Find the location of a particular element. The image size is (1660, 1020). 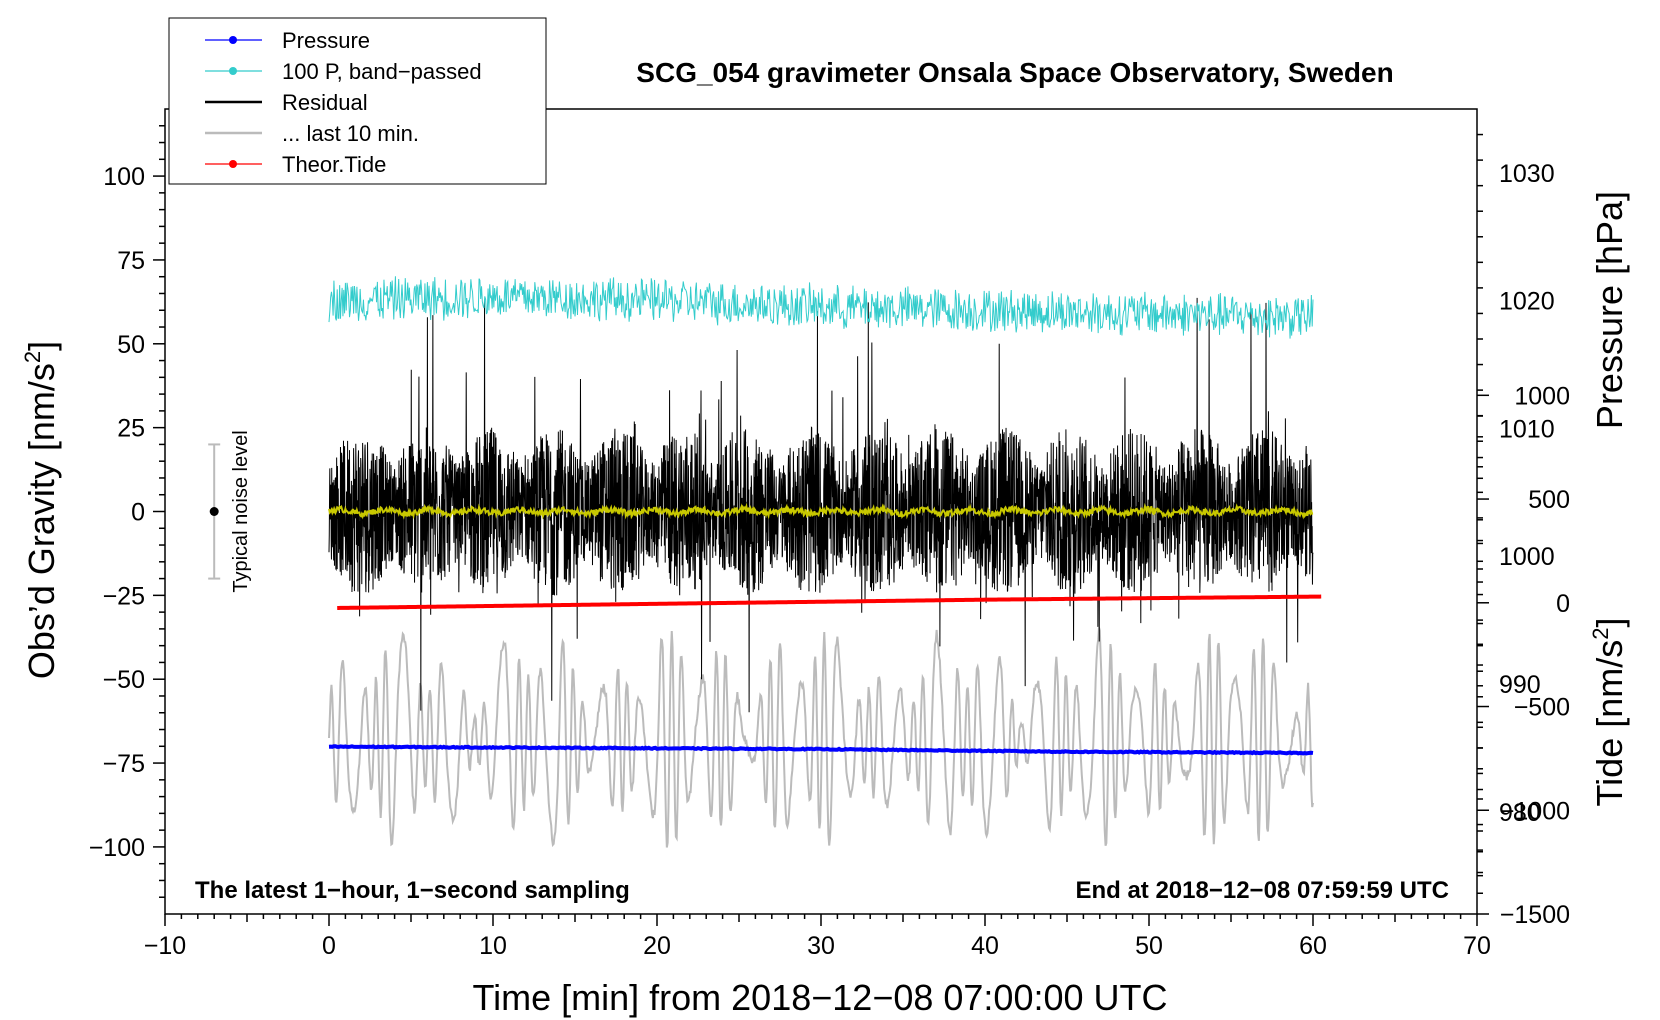

y-tick-label: 50 is located at coordinates (131, 345).